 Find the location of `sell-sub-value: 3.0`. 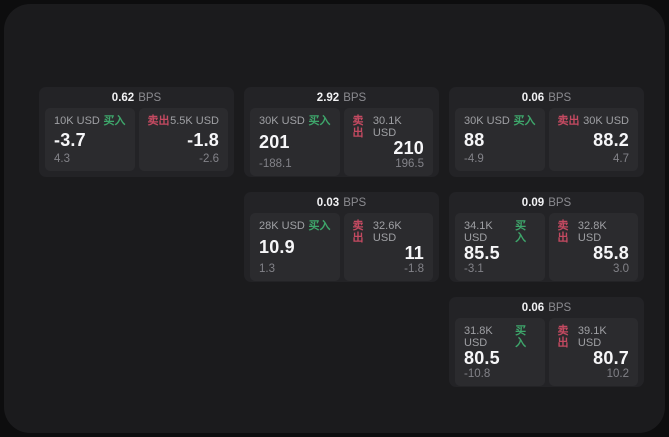

sell-sub-value: 3.0 is located at coordinates (621, 269).